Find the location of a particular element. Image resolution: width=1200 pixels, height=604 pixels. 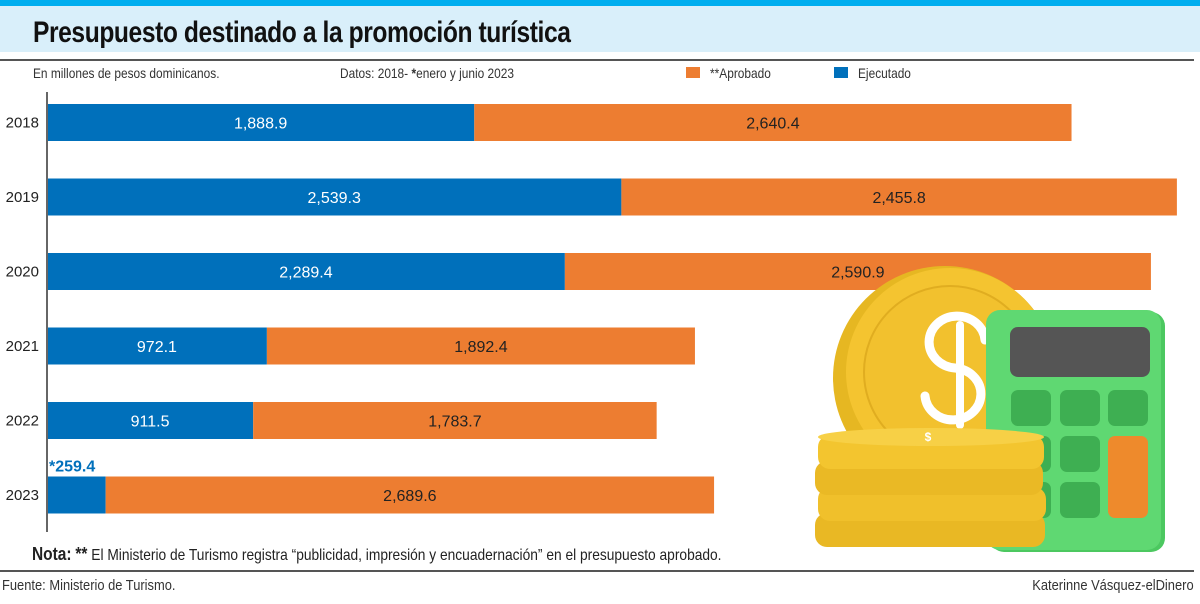

legend-swatch-aprobado is located at coordinates (693, 72).